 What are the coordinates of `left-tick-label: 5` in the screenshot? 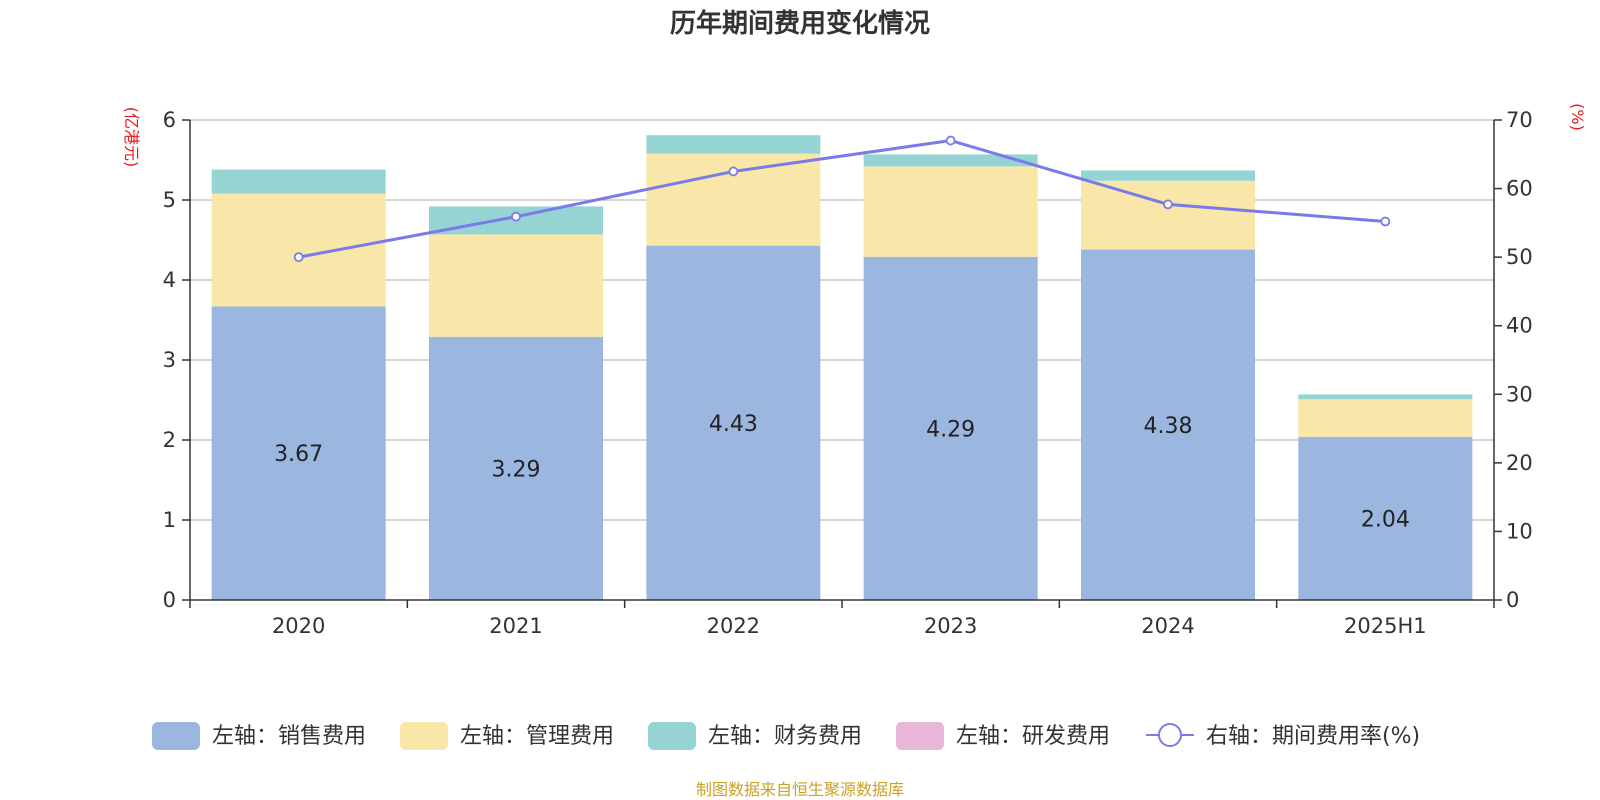 It's located at (169, 200).